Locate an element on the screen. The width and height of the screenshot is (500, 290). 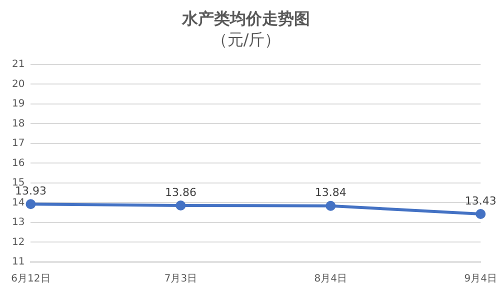
chart-subtitle: （元/斤） is located at coordinates (246, 39).